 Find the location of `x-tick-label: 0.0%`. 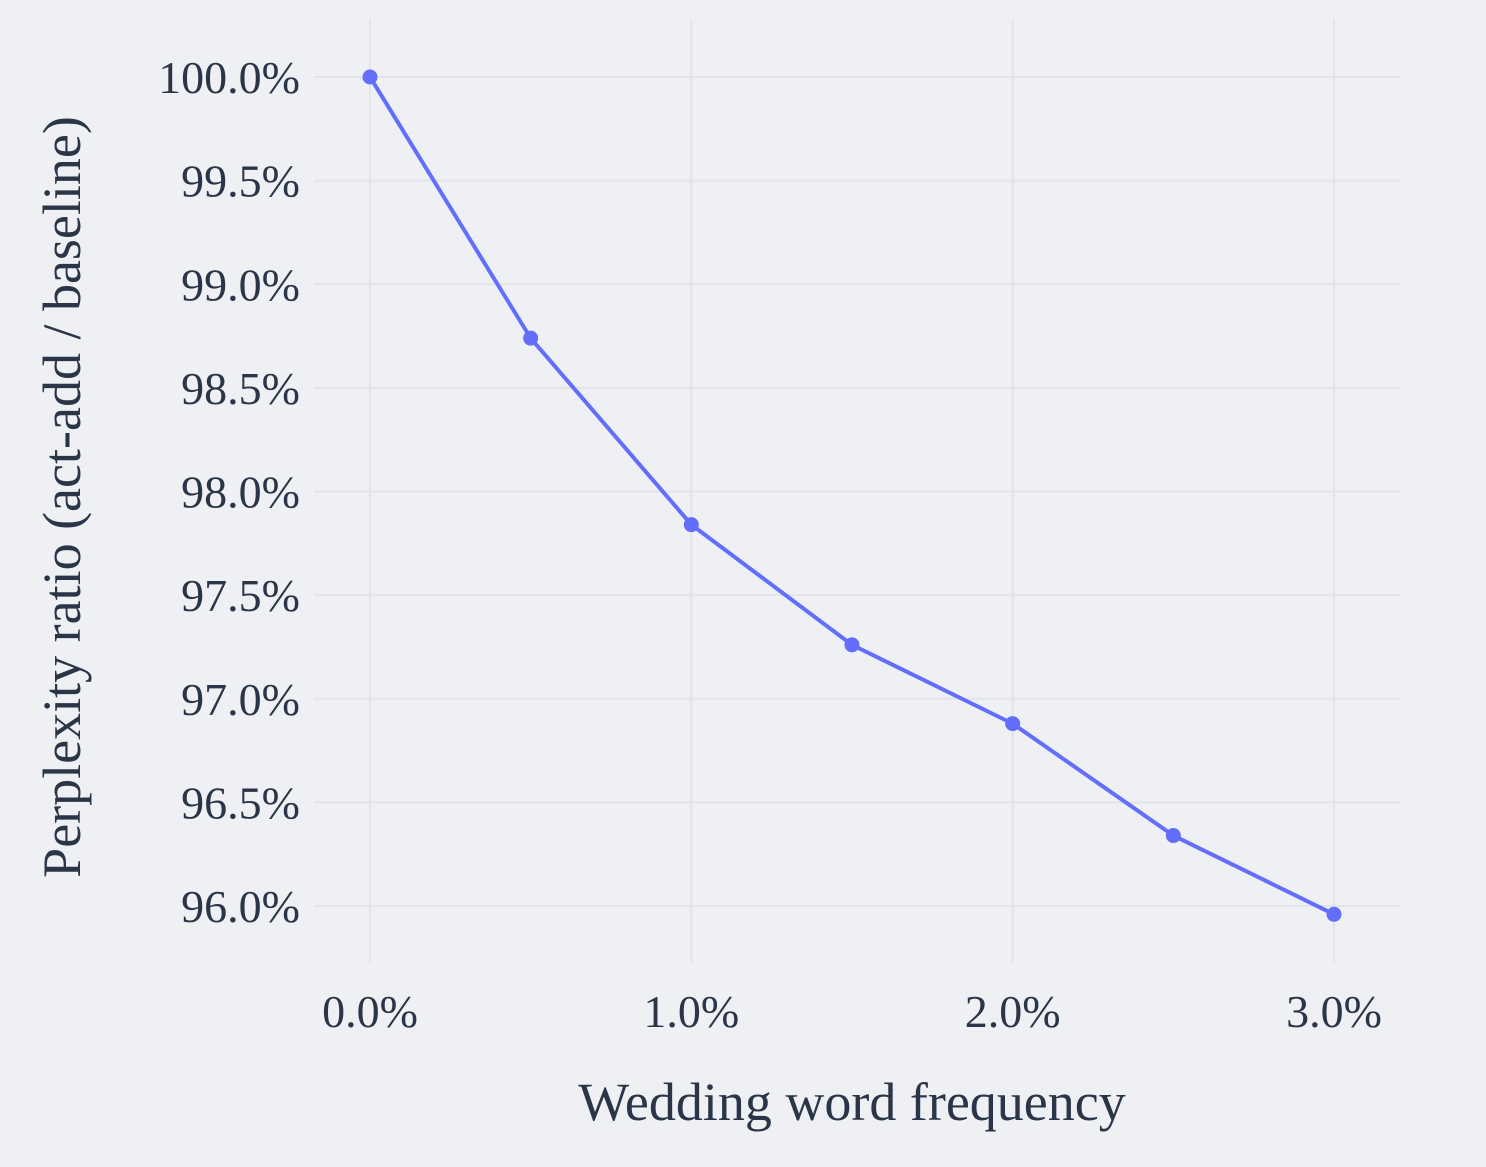

x-tick-label: 0.0% is located at coordinates (370, 1011).